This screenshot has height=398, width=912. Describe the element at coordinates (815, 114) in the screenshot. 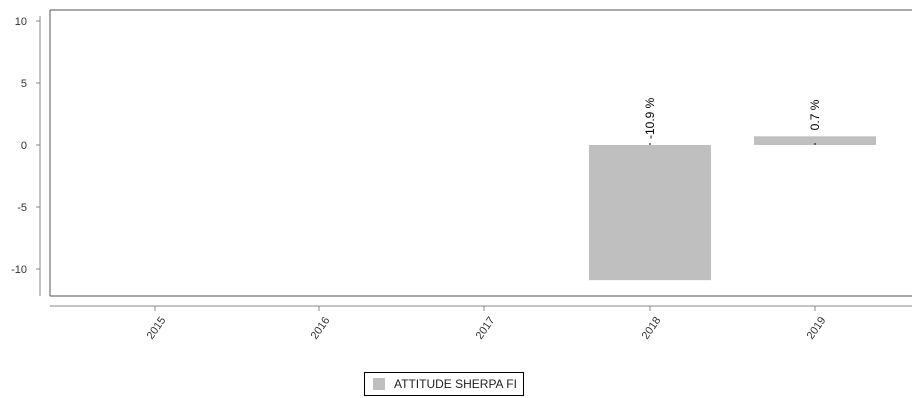

I see `data-label: 0.7 %` at that location.